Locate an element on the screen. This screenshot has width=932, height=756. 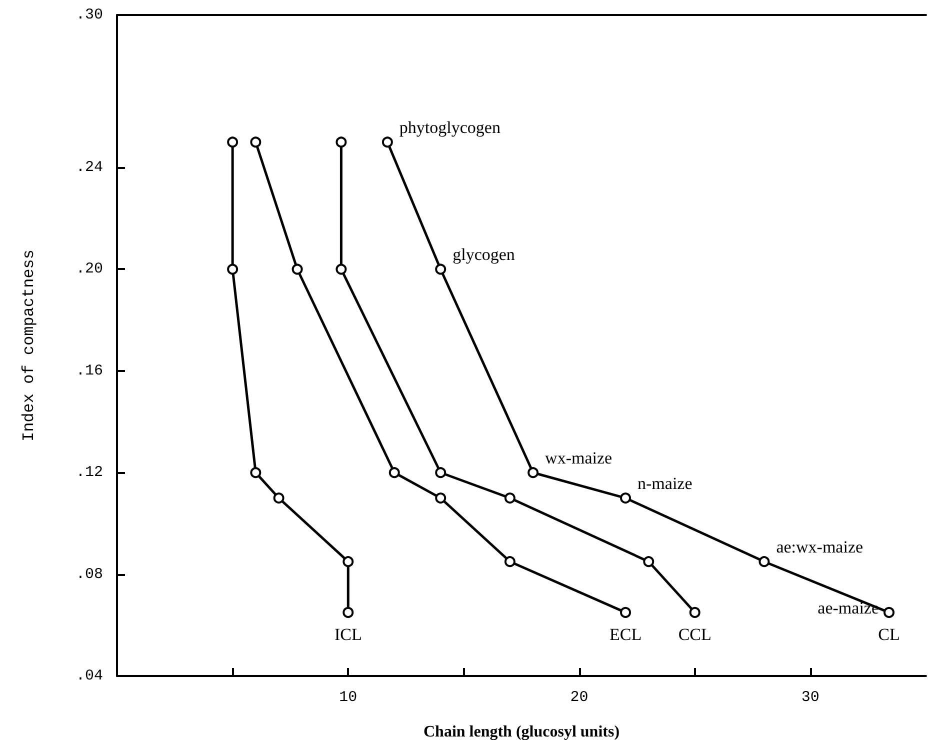
series-label: ECL is located at coordinates (625, 634).